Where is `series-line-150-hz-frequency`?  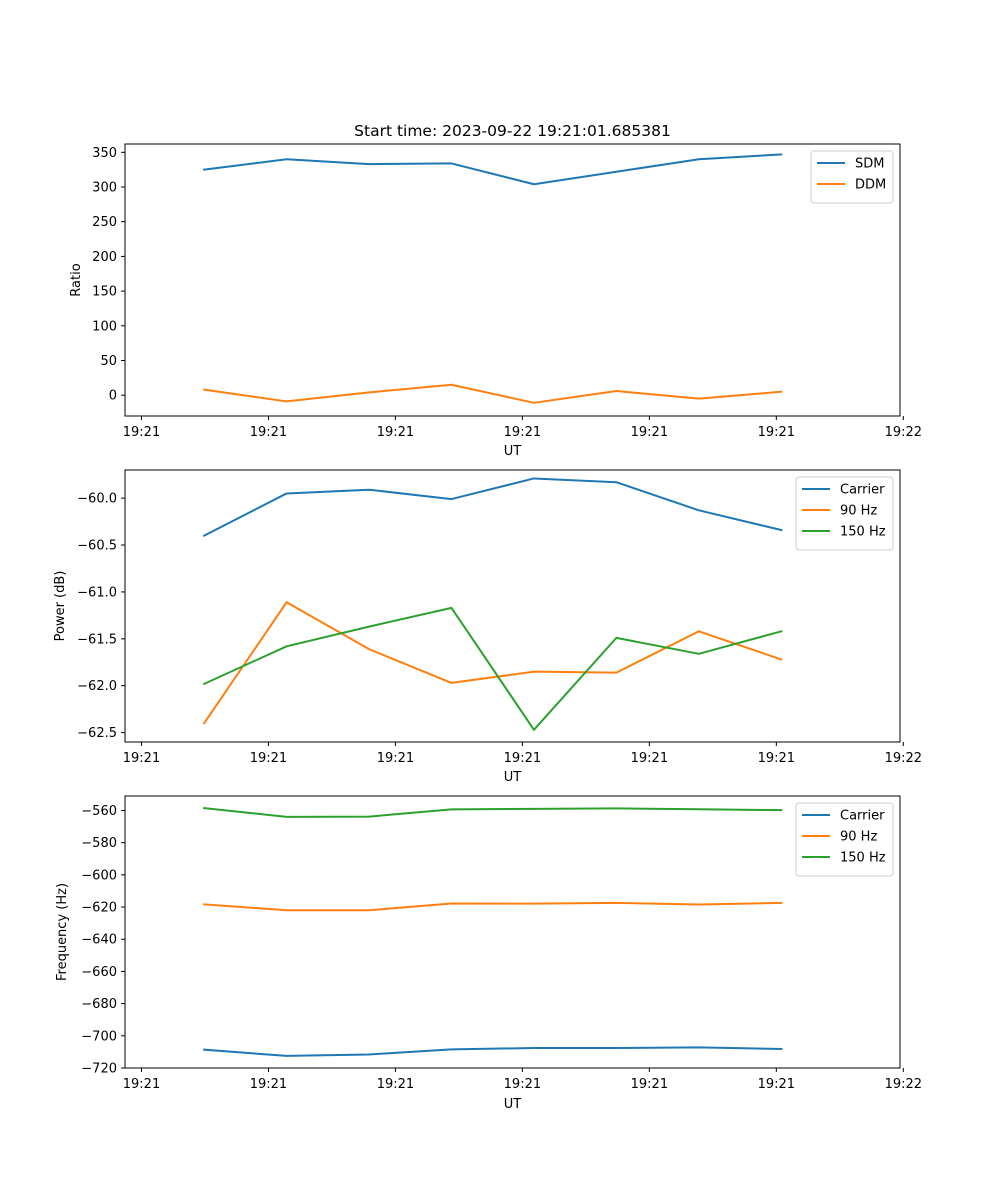
series-line-150-hz-frequency is located at coordinates (493, 812).